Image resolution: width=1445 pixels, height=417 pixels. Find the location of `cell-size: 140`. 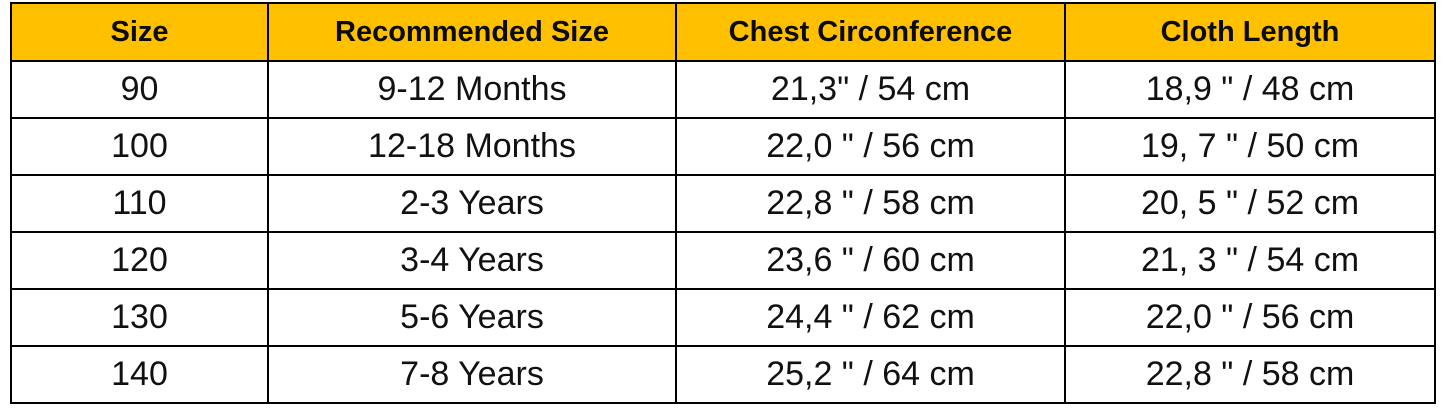

cell-size: 140 is located at coordinates (139, 374).